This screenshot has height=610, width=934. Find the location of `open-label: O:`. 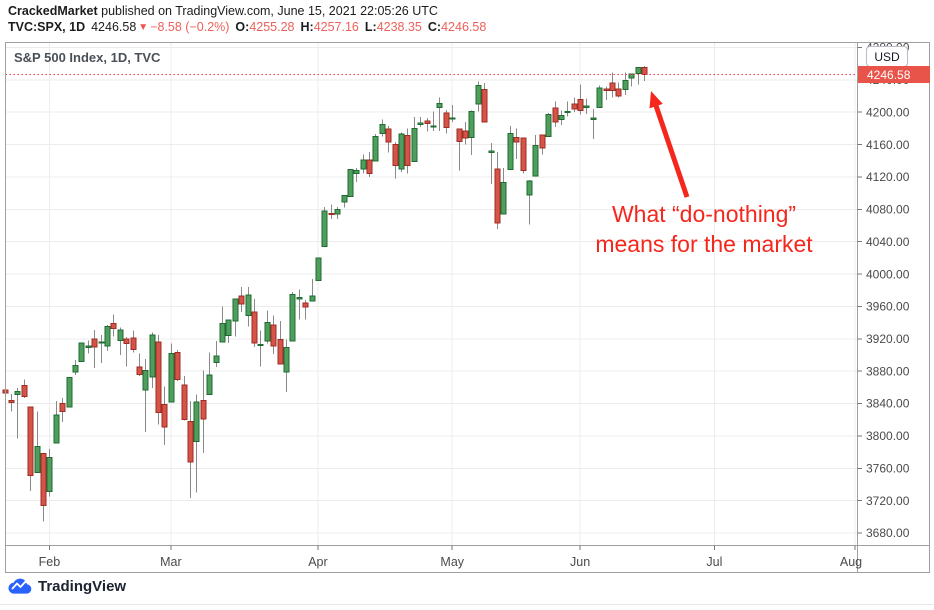

open-label: O: is located at coordinates (242, 27).